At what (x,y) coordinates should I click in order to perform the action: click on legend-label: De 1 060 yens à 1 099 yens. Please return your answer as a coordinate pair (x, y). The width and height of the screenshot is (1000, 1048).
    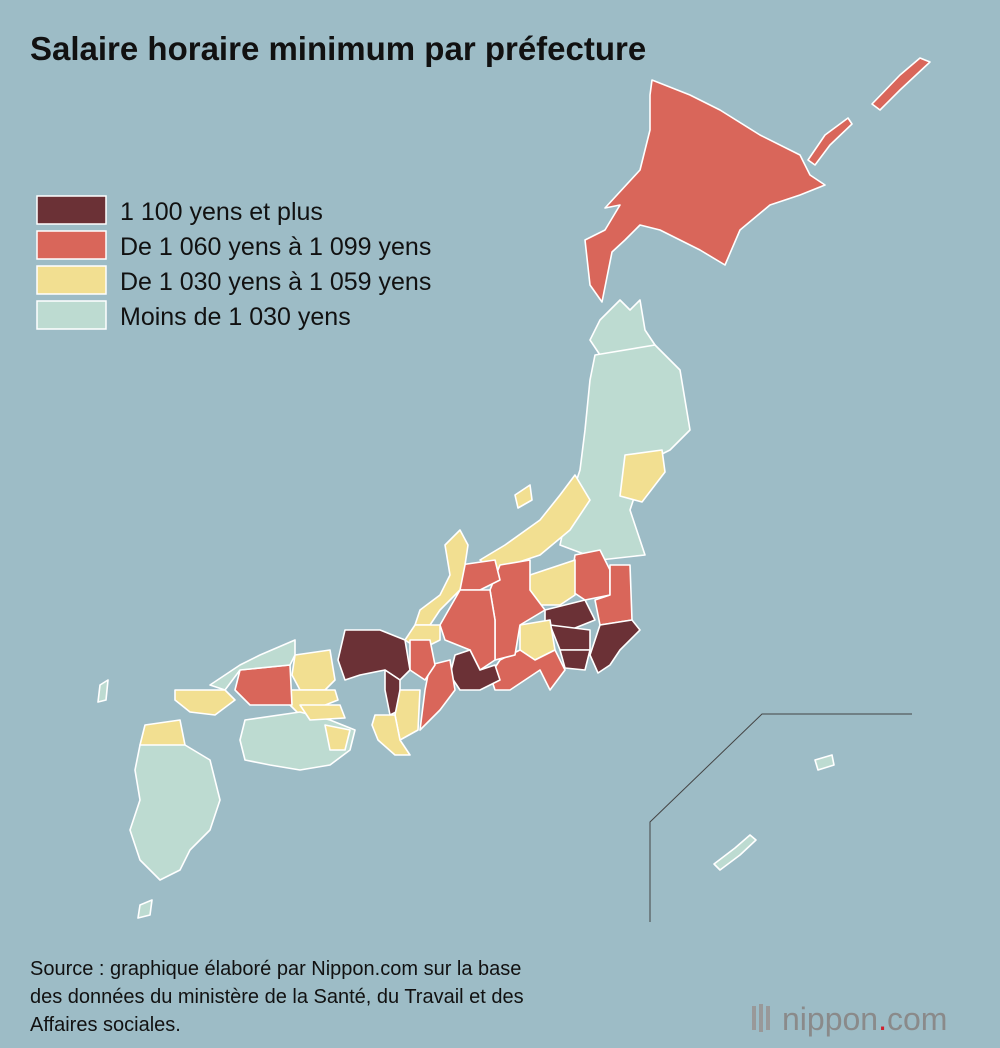
    Looking at the image, I should click on (275, 247).